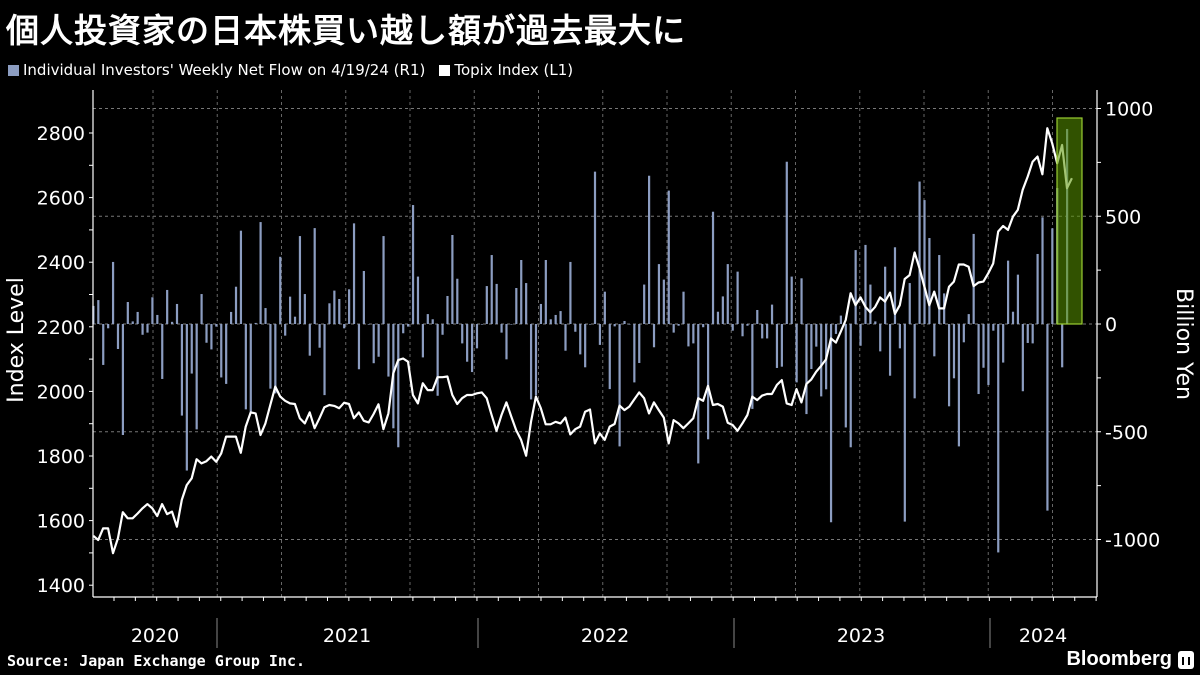 The height and width of the screenshot is (675, 1200). What do you see at coordinates (61, 134) in the screenshot?
I see `left-tick-label: 2800` at bounding box center [61, 134].